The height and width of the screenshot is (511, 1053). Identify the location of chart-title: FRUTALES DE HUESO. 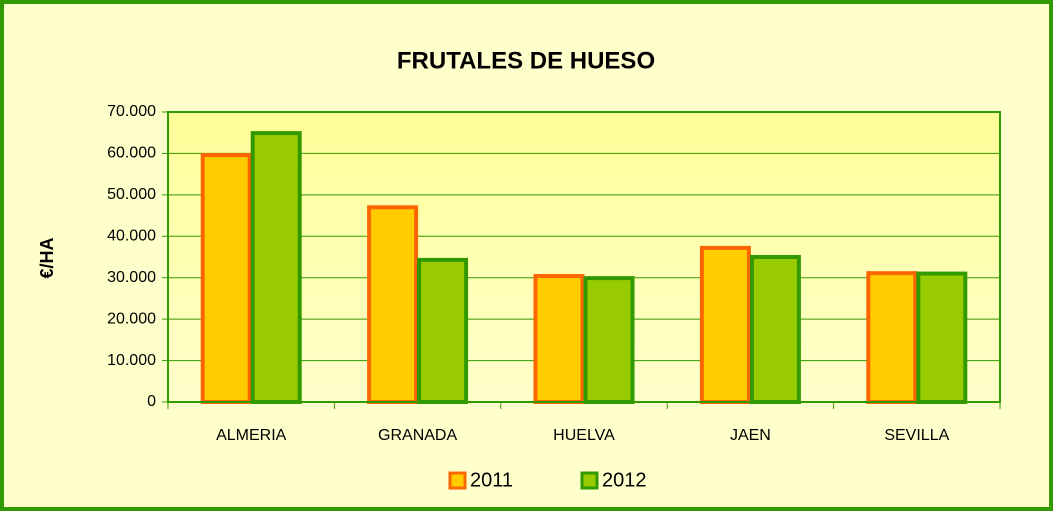
(526, 60).